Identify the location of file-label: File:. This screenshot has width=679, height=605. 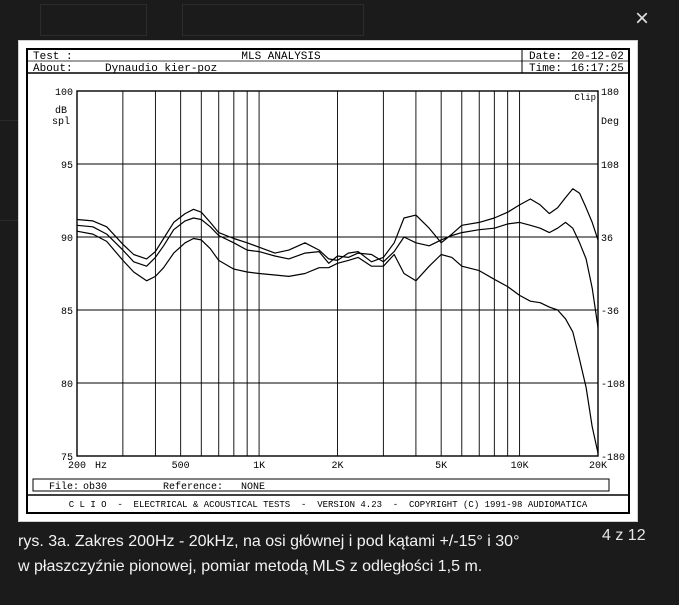
(64, 487).